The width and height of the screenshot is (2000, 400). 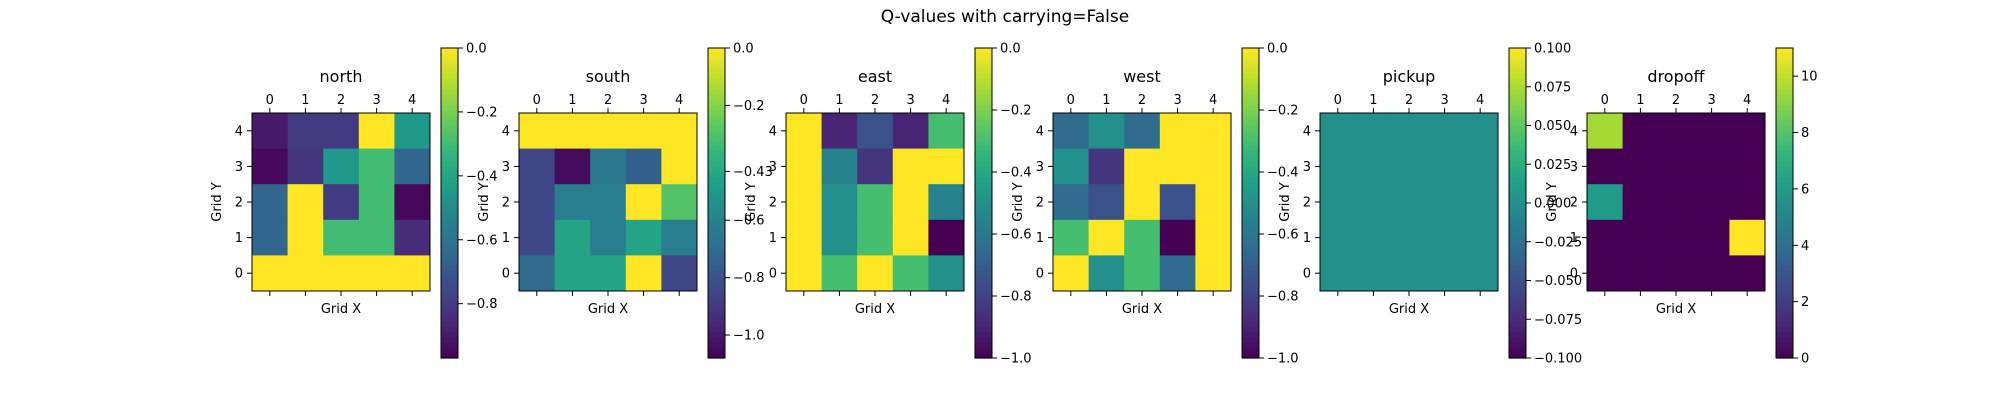 What do you see at coordinates (482, 240) in the screenshot?
I see `colorbar-tick-label: −0.6` at bounding box center [482, 240].